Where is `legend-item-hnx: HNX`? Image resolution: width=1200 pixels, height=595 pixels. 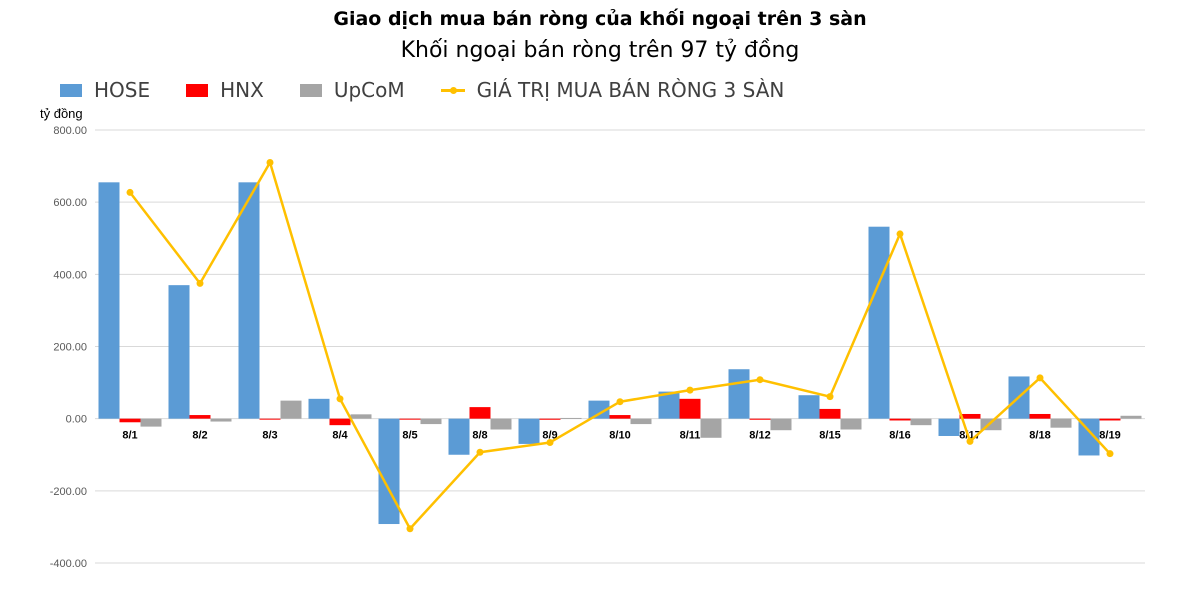
legend-item-hnx: HNX is located at coordinates (225, 90).